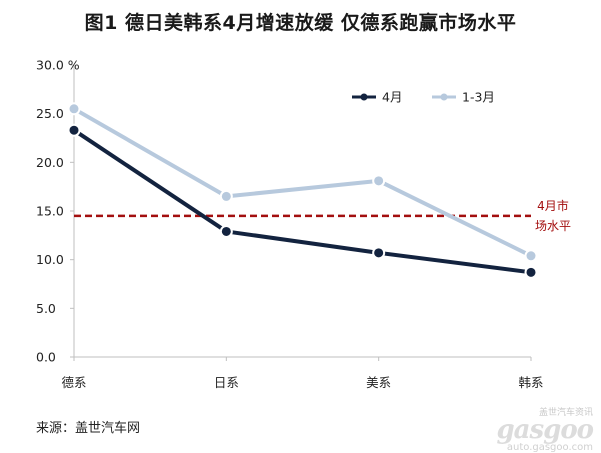 The height and width of the screenshot is (453, 601). What do you see at coordinates (226, 382) in the screenshot?
I see `x-tick-label: 日系` at bounding box center [226, 382].